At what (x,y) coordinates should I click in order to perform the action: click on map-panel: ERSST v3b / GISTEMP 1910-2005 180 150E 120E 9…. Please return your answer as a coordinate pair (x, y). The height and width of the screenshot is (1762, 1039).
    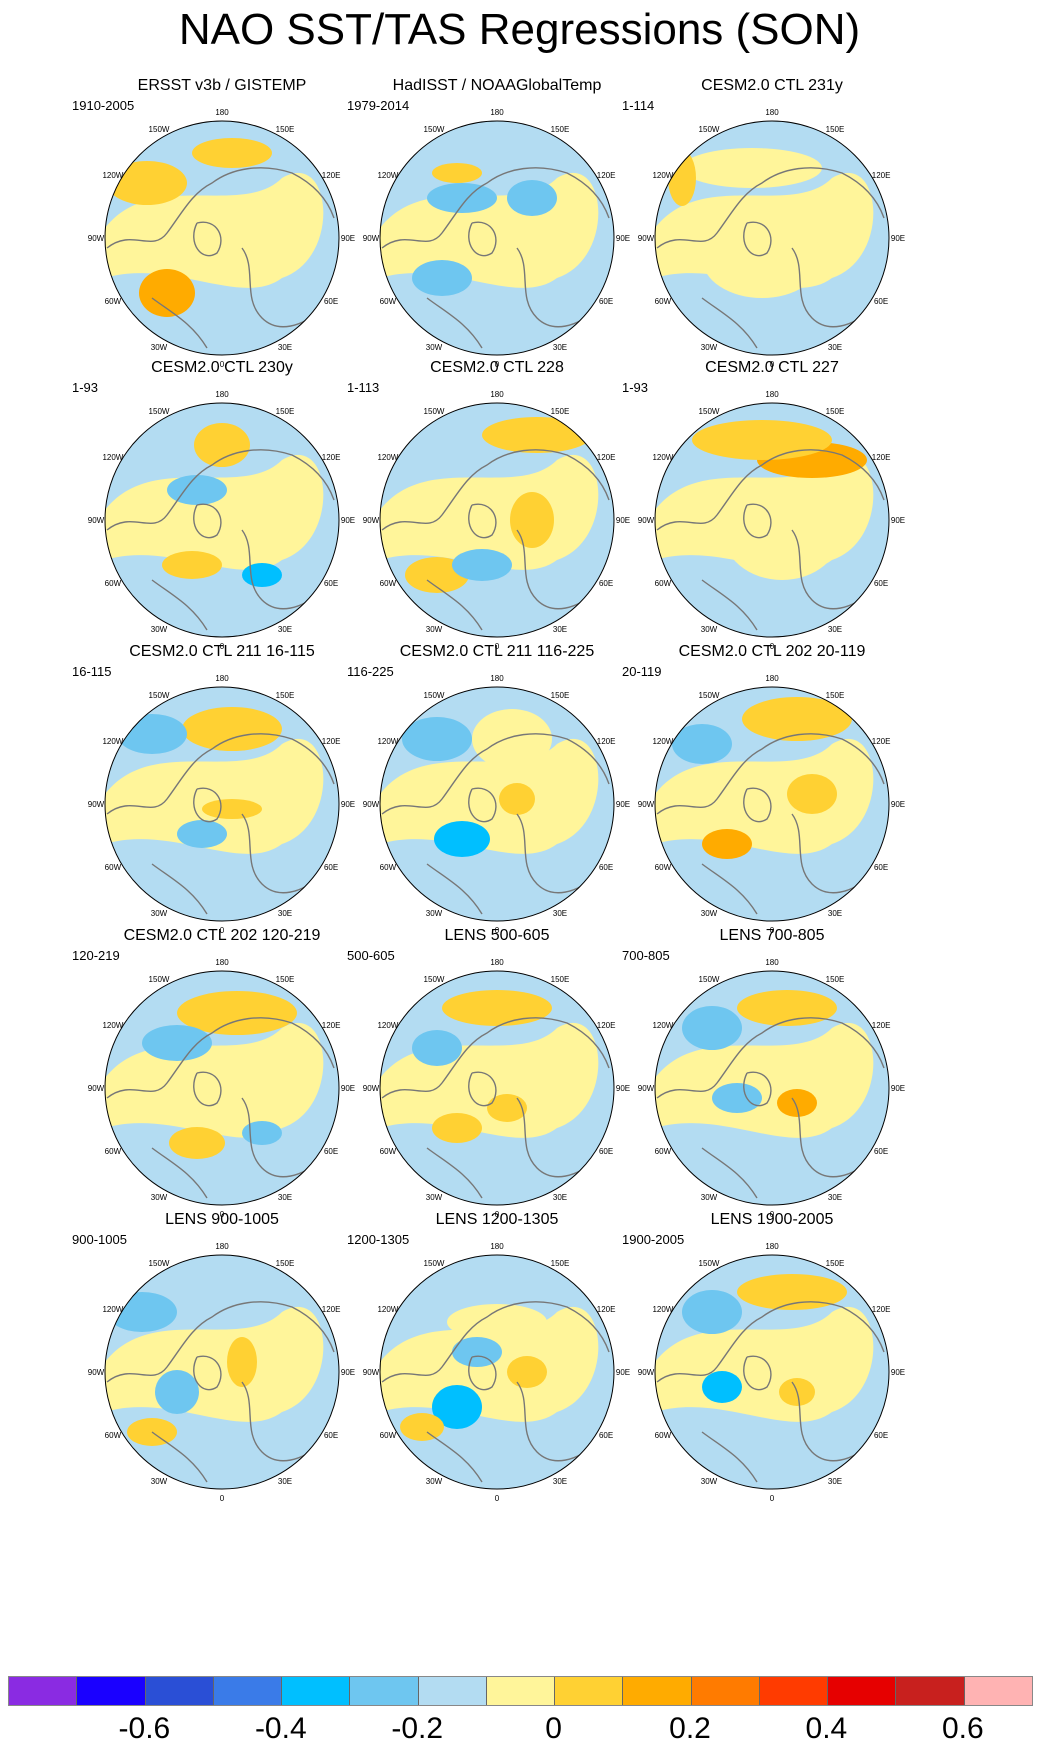
    Looking at the image, I should click on (222, 226).